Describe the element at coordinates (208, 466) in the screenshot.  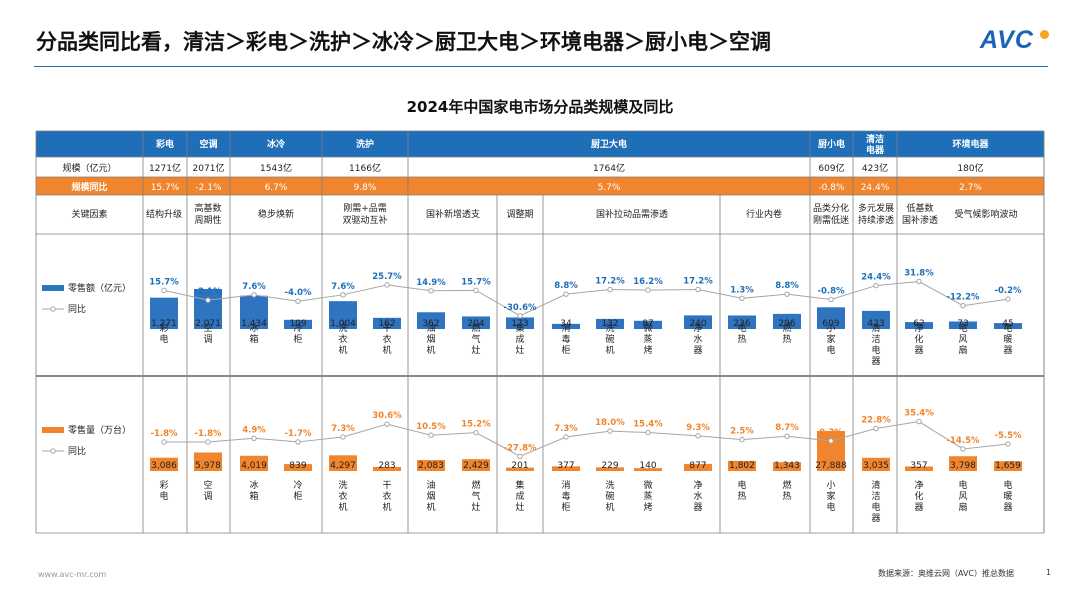
I see `bar-value-sales_volume-1: 5,978` at that location.